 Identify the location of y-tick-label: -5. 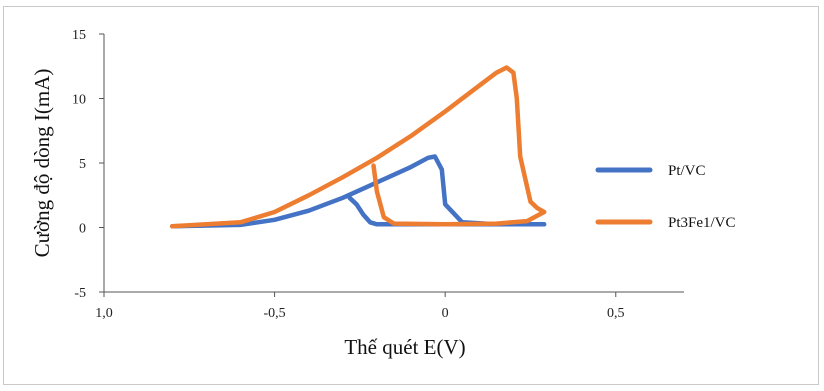
(80, 293).